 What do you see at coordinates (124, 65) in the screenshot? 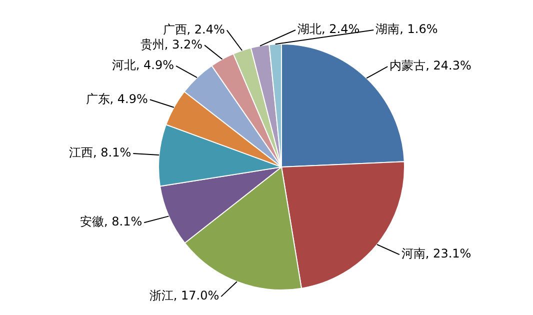
I see `slice-label: 河北` at bounding box center [124, 65].